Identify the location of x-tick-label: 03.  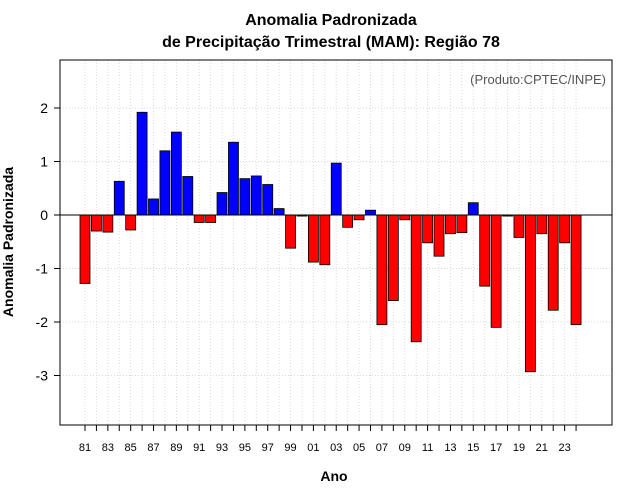
(336, 448).